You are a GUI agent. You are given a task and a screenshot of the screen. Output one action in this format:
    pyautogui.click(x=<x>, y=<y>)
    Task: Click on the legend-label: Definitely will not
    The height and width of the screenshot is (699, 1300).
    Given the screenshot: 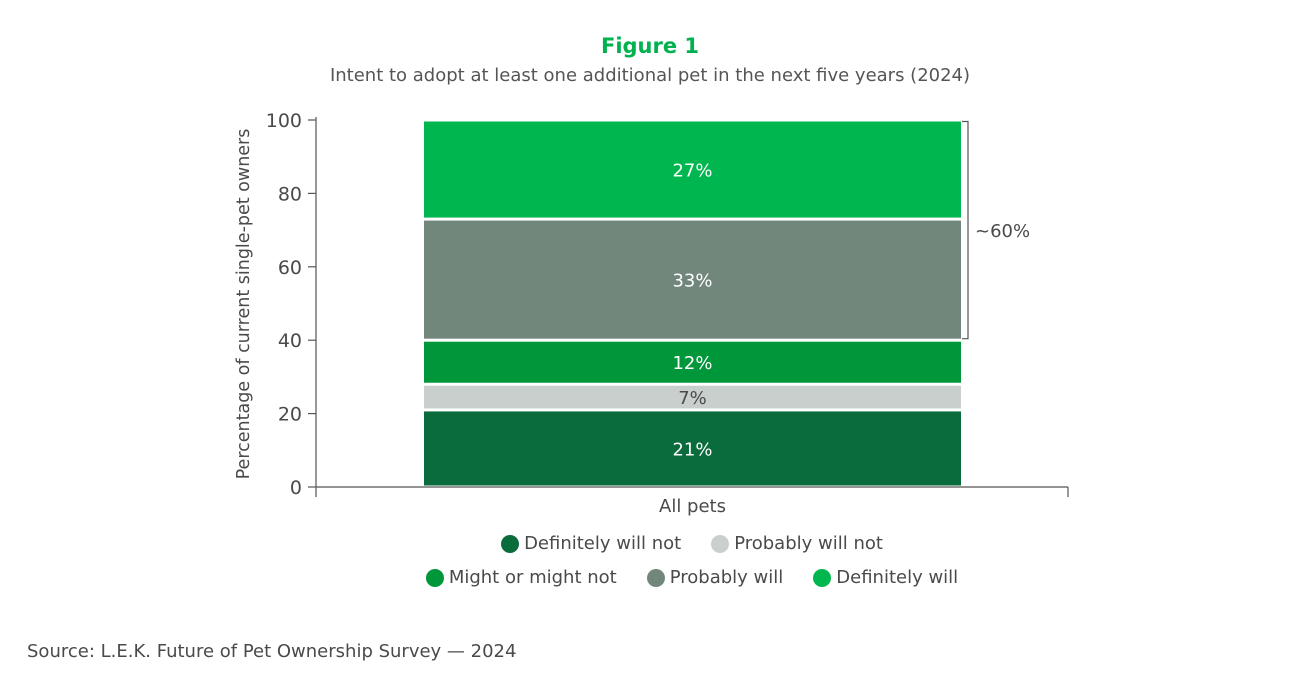 What is the action you would take?
    pyautogui.click(x=603, y=543)
    